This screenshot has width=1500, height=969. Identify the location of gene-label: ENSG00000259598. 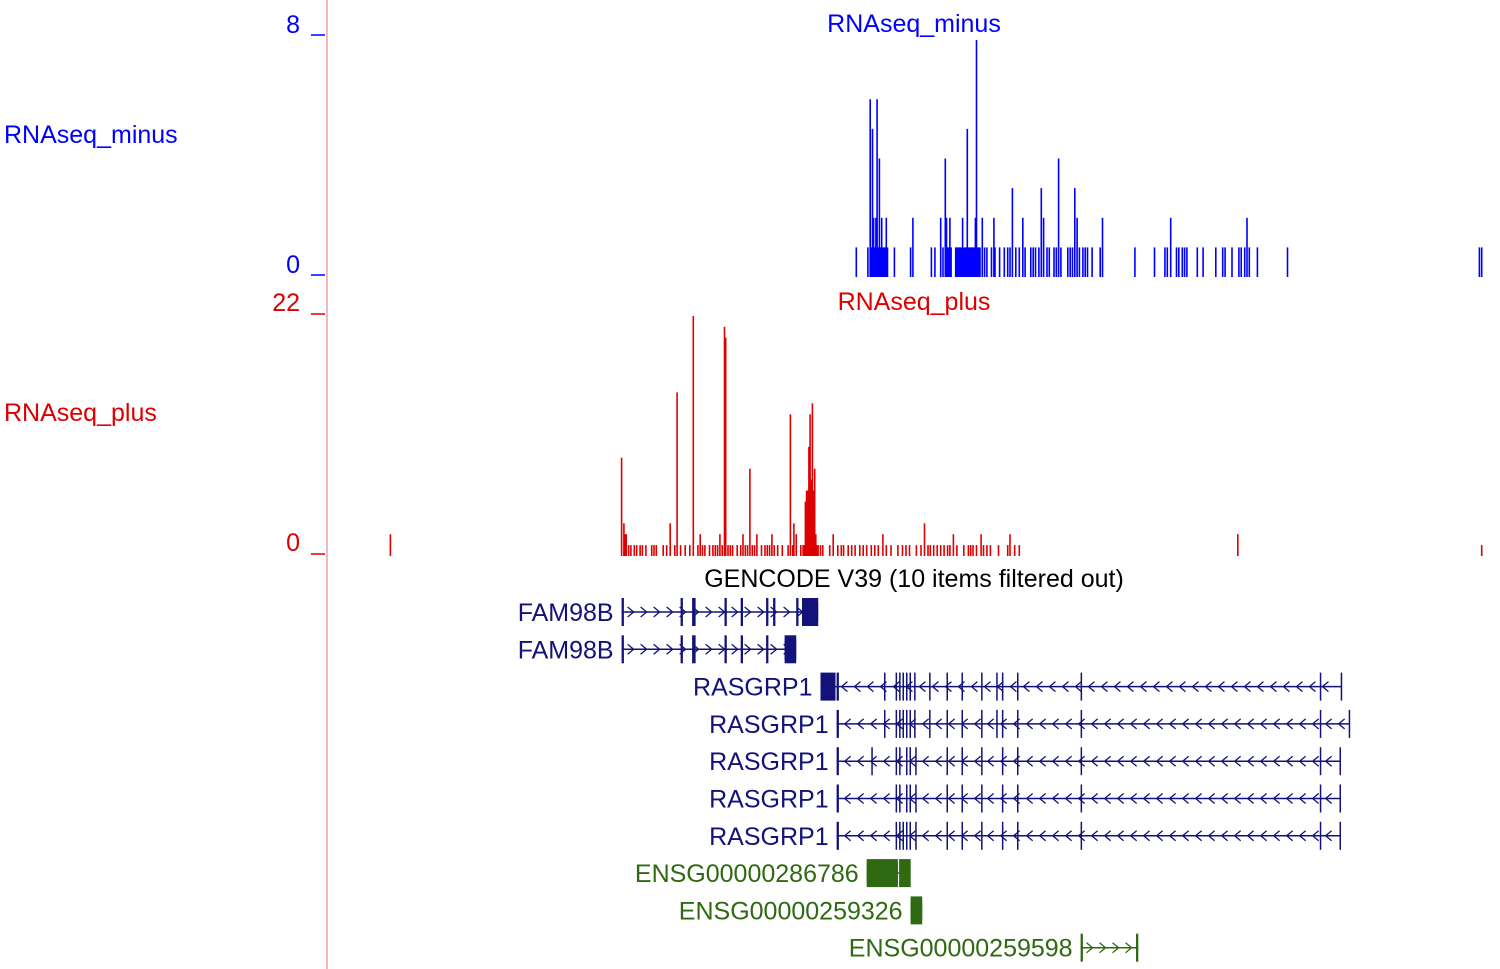
(961, 949).